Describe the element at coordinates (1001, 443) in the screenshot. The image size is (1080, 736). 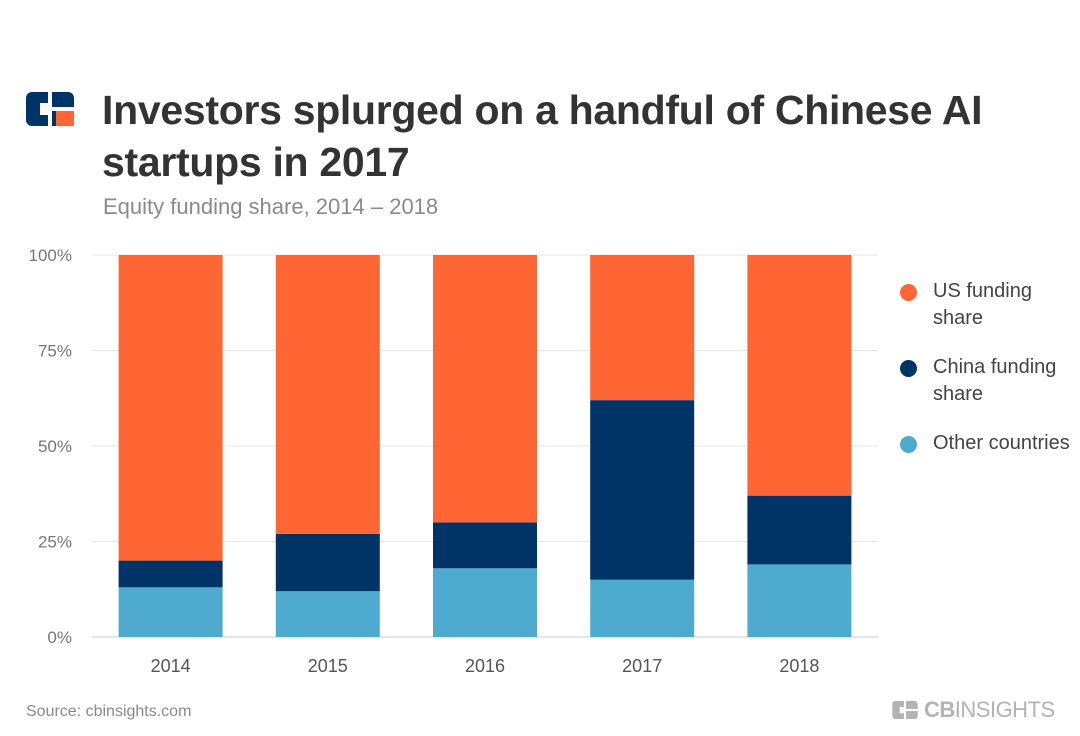
I see `legend-label-other: Other countries` at that location.